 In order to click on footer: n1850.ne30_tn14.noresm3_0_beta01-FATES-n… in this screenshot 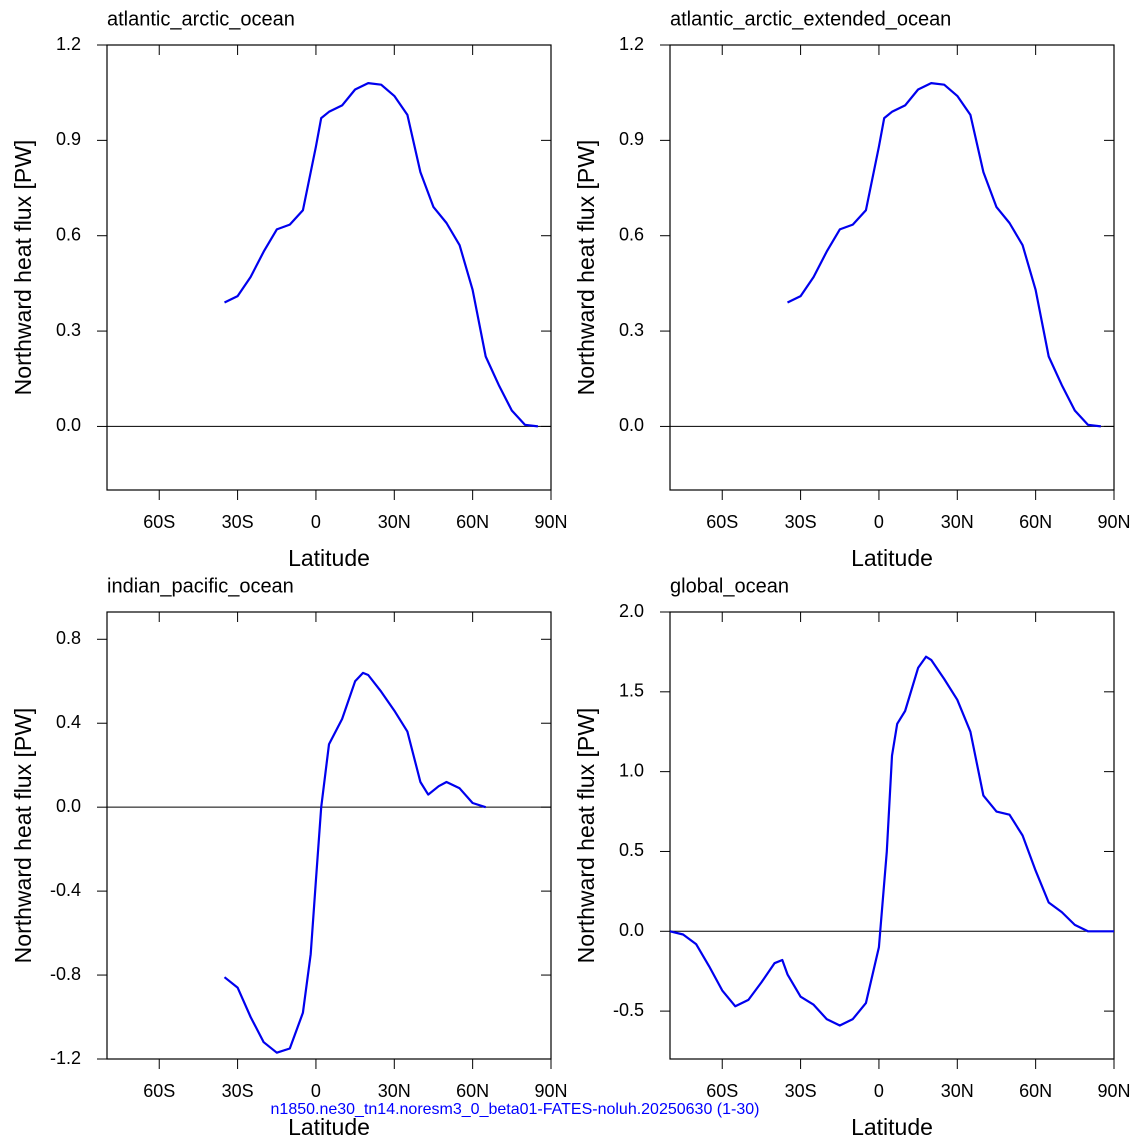, I will do `click(515, 1109)`.